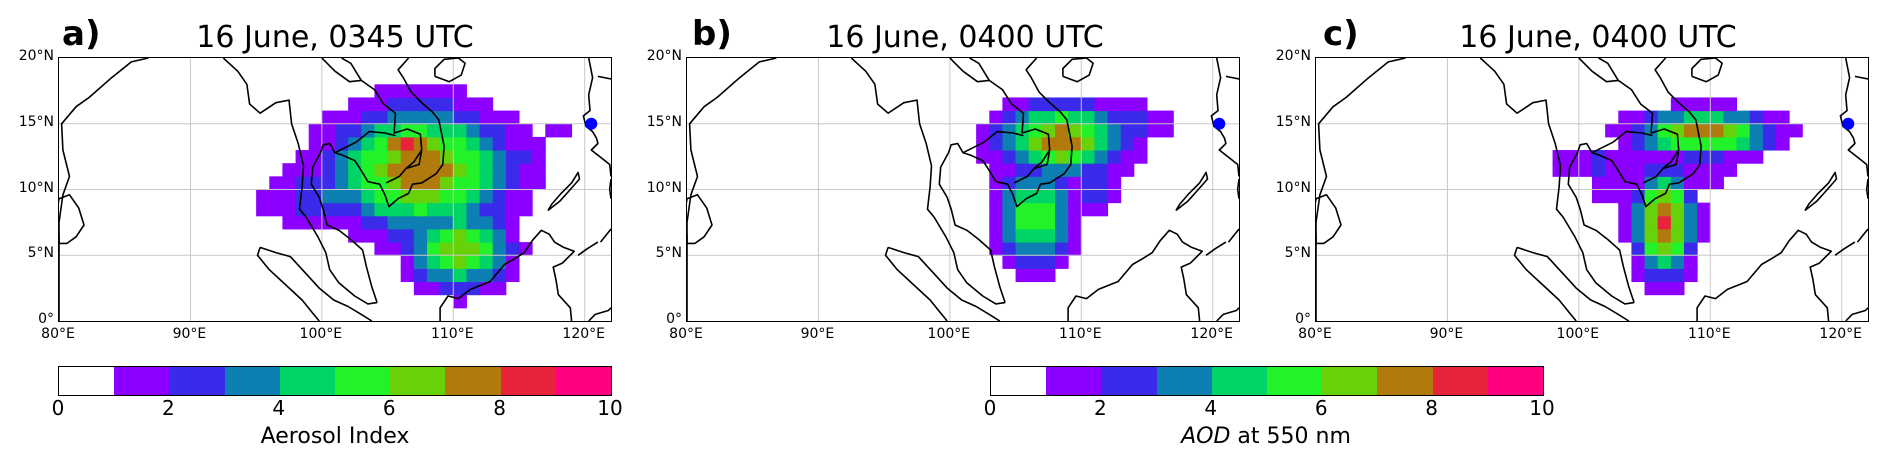  What do you see at coordinates (712, 34) in the screenshot?
I see `panel-letter: b)` at bounding box center [712, 34].